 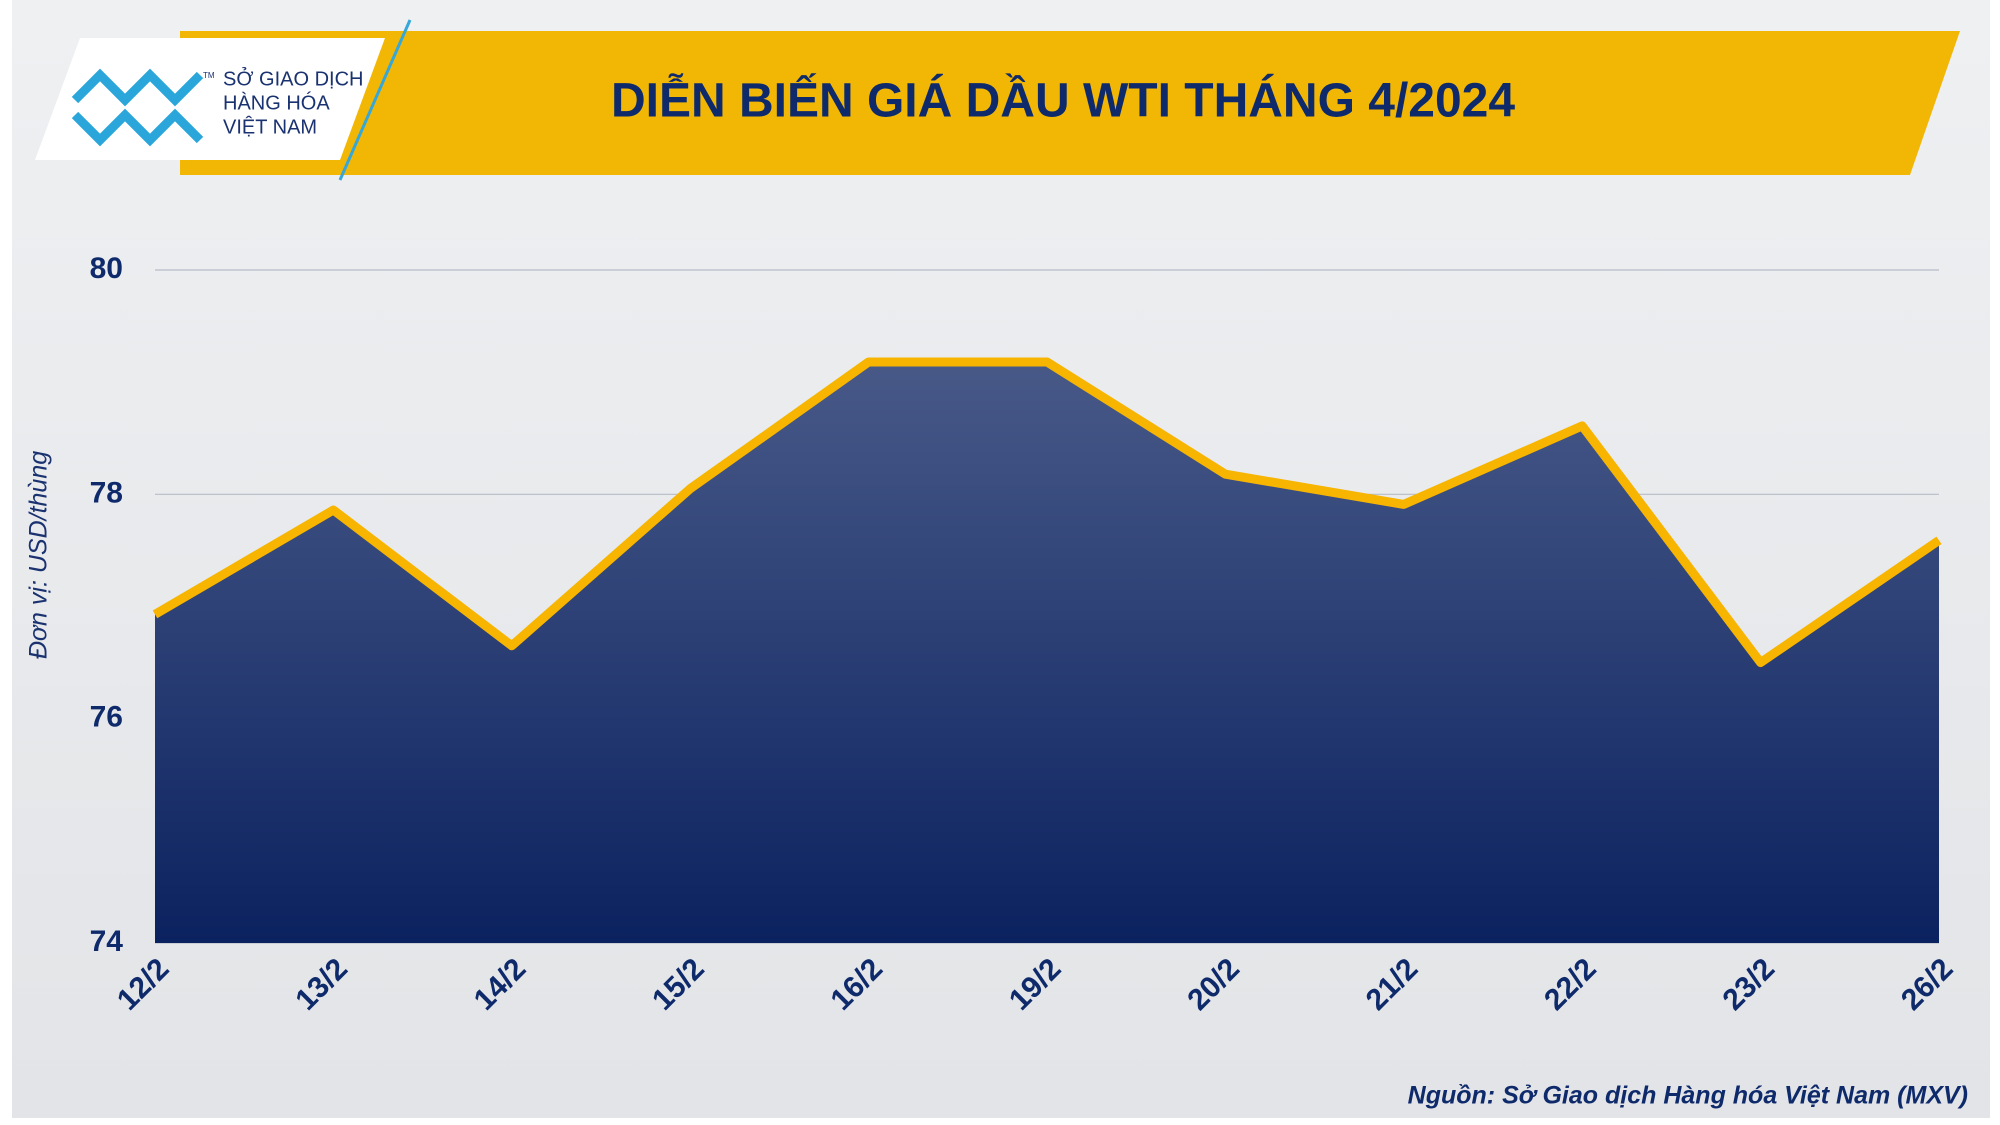 I want to click on logo-accent, so click(x=375, y=100).